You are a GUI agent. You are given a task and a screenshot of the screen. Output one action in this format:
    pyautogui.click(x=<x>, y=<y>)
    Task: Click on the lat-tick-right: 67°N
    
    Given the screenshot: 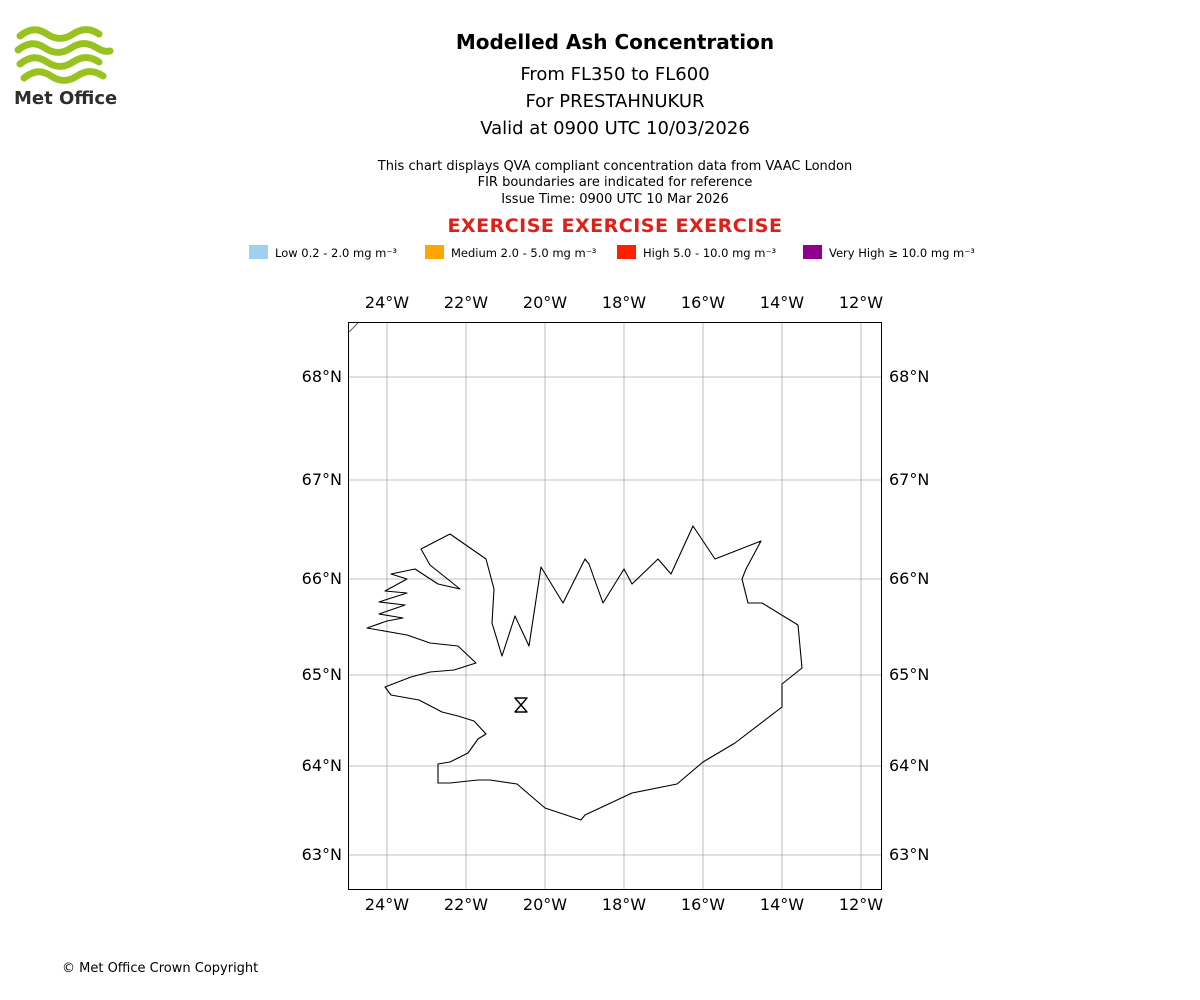 What is the action you would take?
    pyautogui.click(x=909, y=479)
    